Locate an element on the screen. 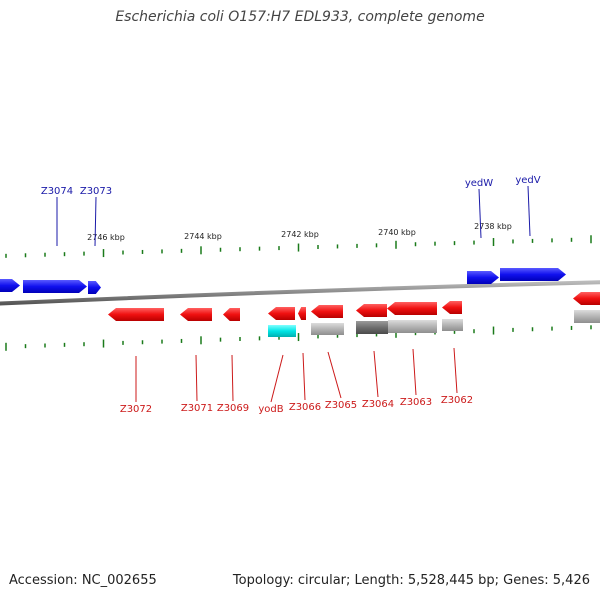 The width and height of the screenshot is (600, 600). reverse-gene-label: yodB is located at coordinates (270, 409).